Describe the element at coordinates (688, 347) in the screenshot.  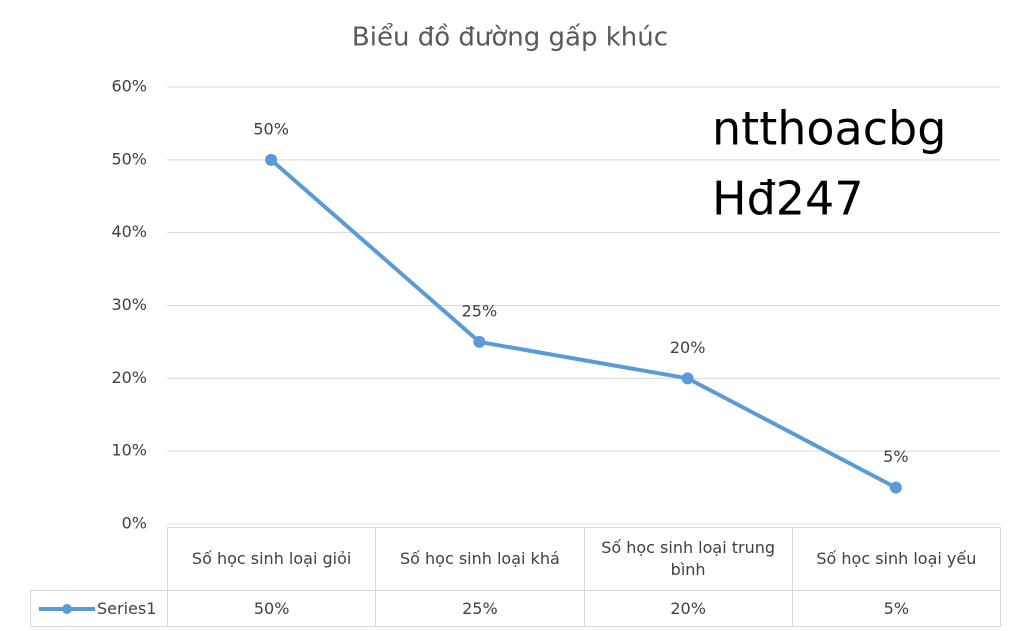
I see `data-label: 20%` at that location.